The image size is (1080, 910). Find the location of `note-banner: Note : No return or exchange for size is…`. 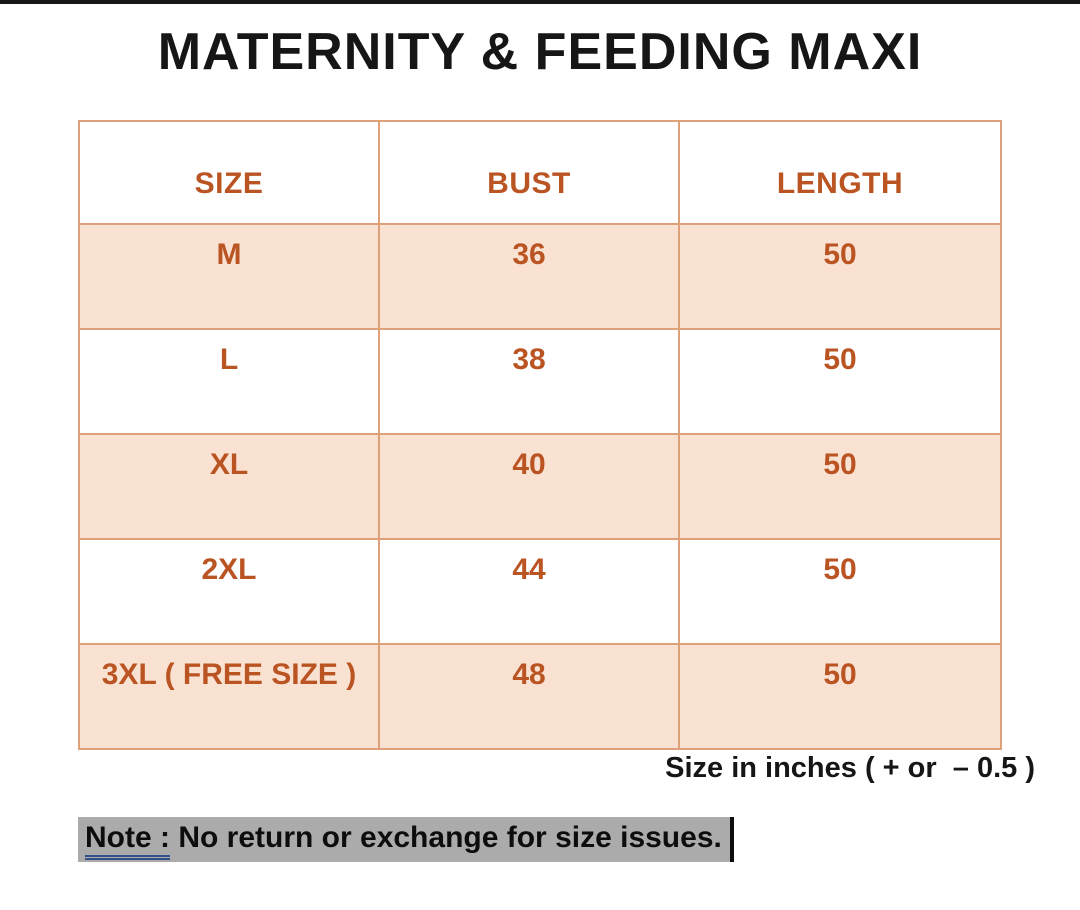

note-banner: Note : No return or exchange for size is… is located at coordinates (406, 839).